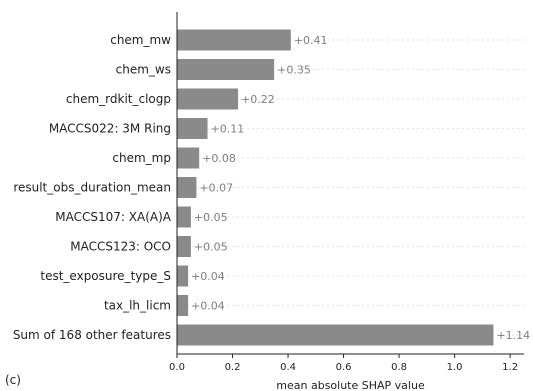 The width and height of the screenshot is (533, 391). I want to click on category-label: MACCS022: 3M Ring, so click(110, 129).